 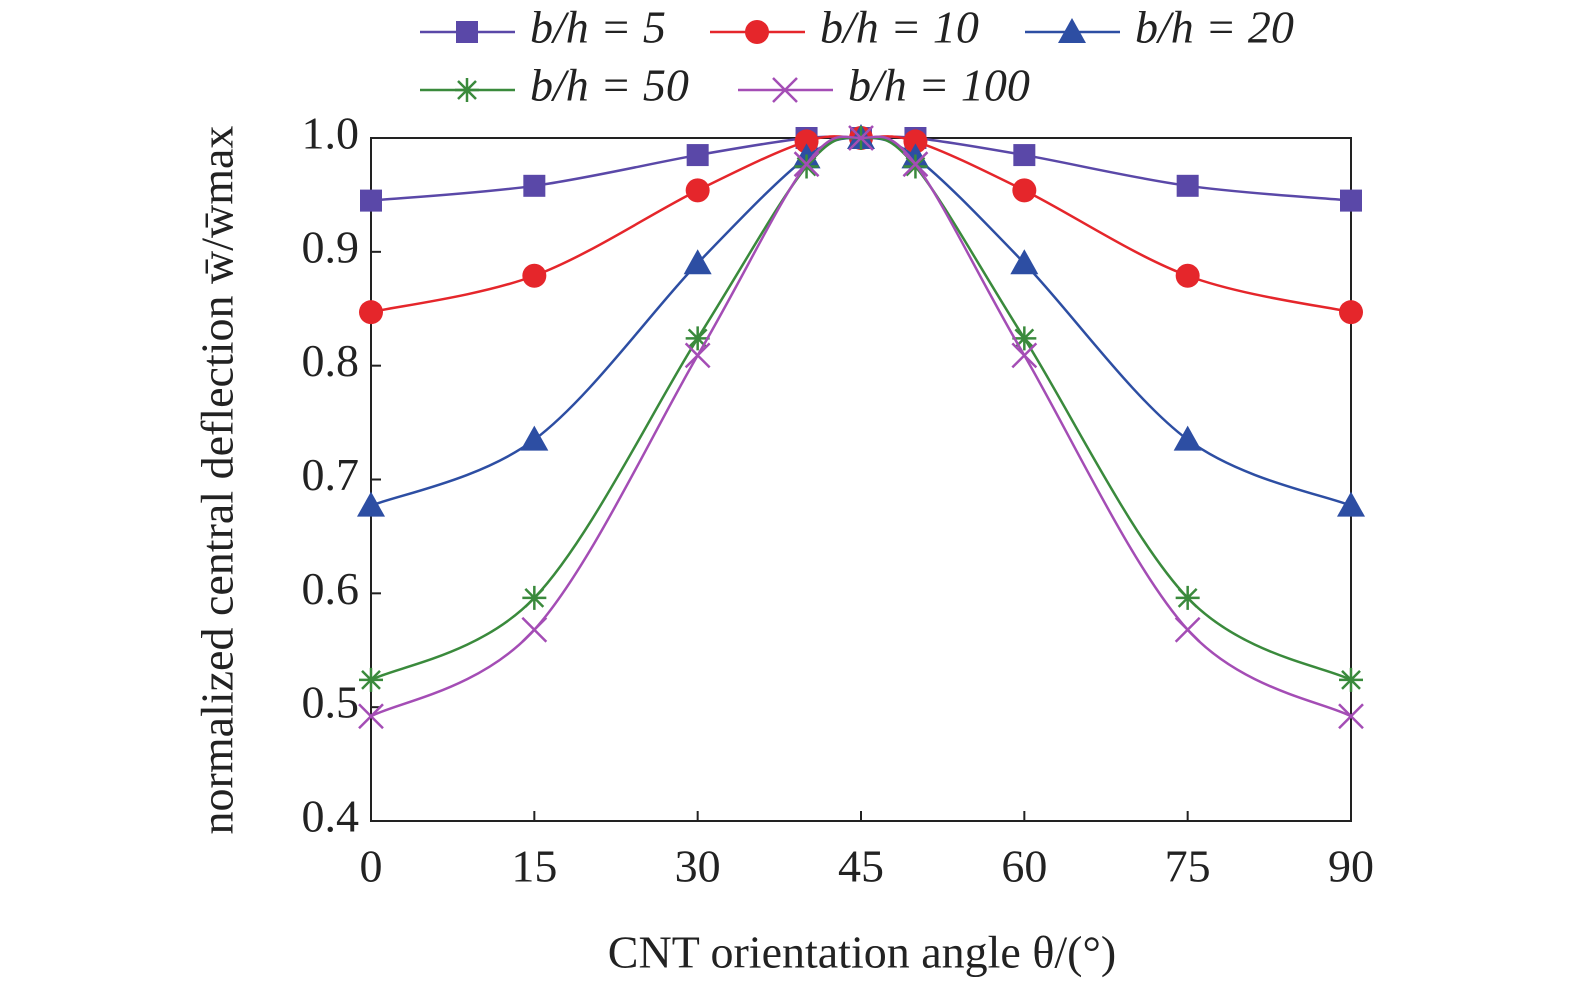 I want to click on y-tick-label: 0.9, so click(x=331, y=246).